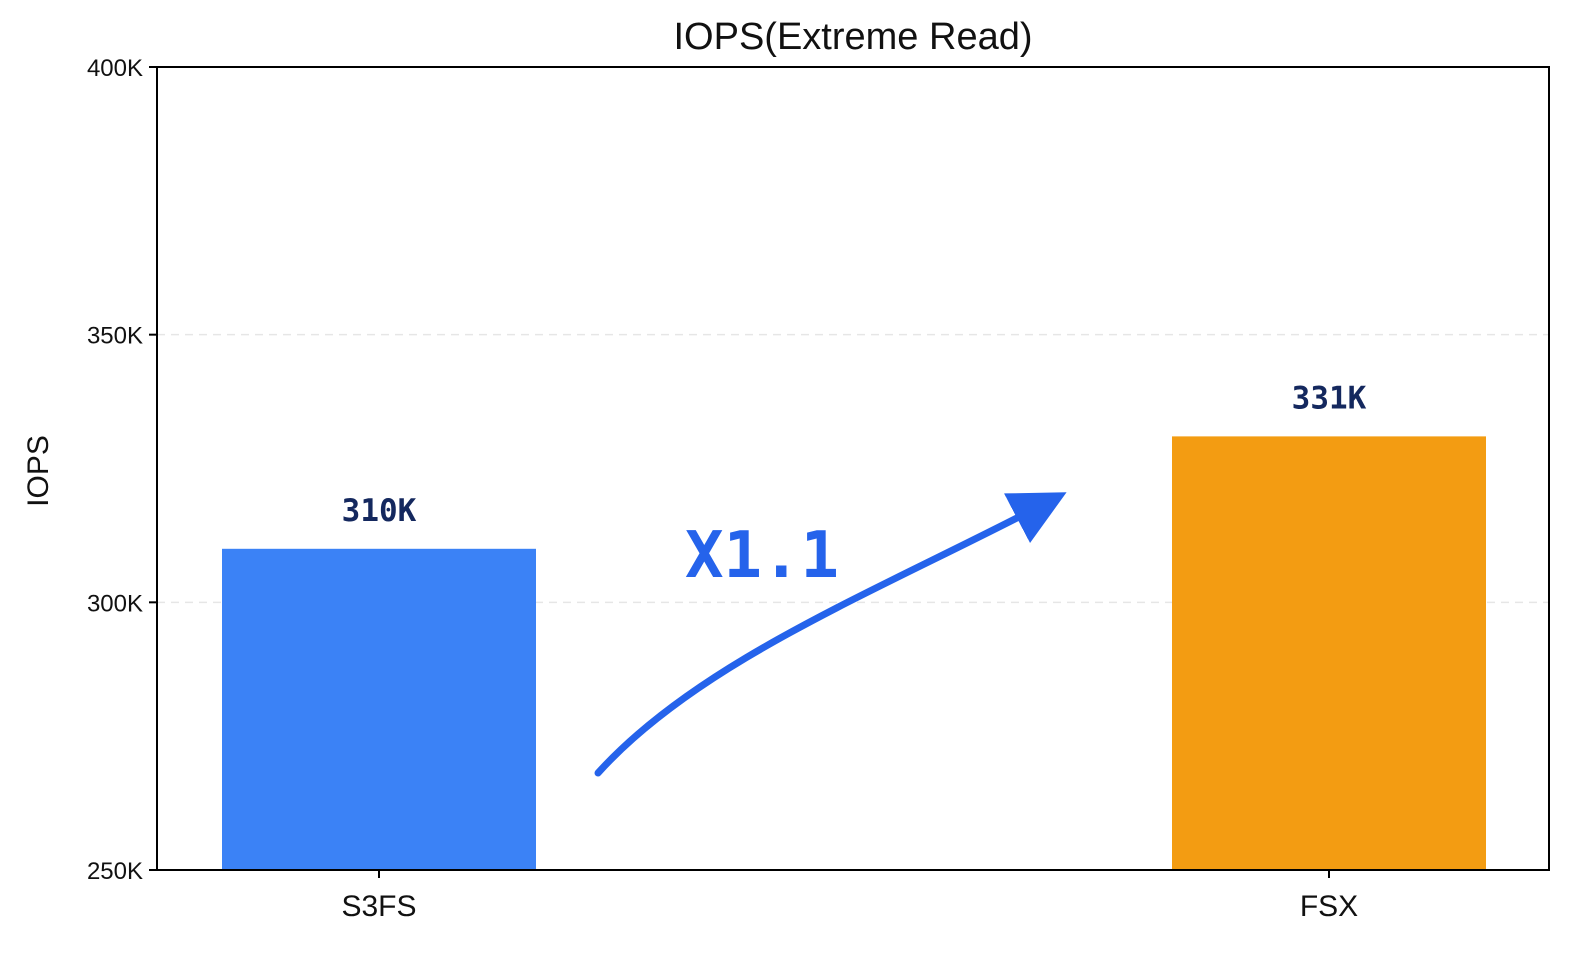 Image resolution: width=1588 pixels, height=956 pixels. I want to click on data-label: 310K, so click(379, 511).